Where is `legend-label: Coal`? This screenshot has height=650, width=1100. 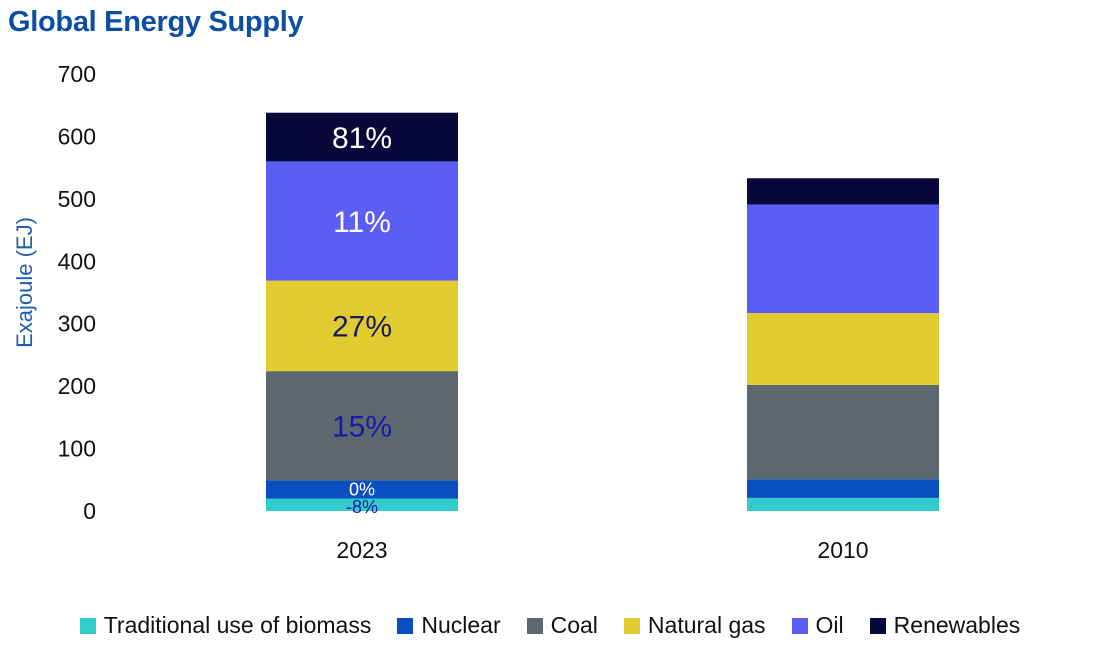
legend-label: Coal is located at coordinates (574, 625).